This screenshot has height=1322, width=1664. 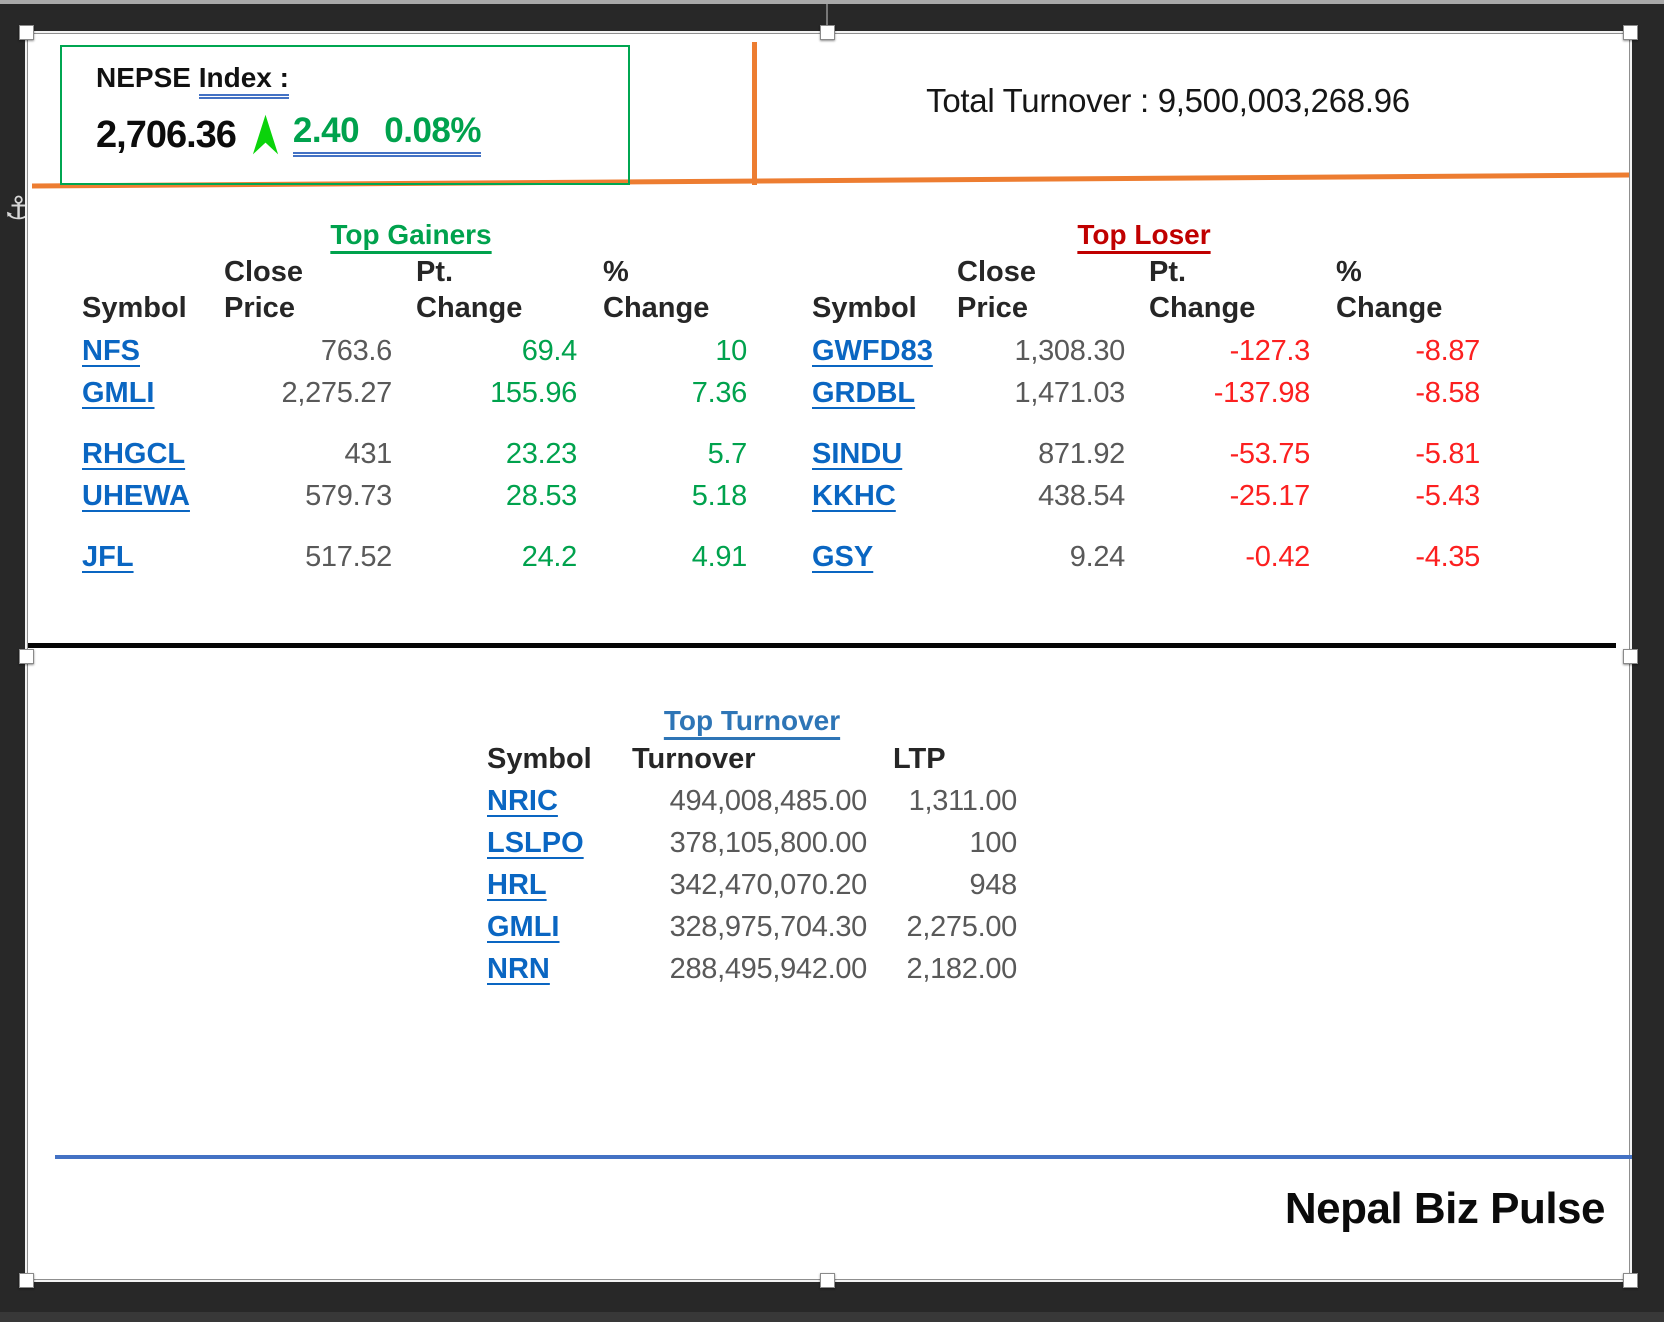 I want to click on up-arrow-icon, so click(x=265, y=135).